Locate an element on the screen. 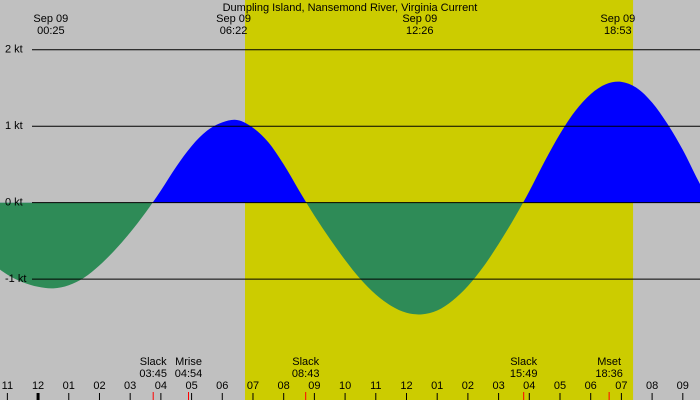  header-time: 06:22 is located at coordinates (234, 31).